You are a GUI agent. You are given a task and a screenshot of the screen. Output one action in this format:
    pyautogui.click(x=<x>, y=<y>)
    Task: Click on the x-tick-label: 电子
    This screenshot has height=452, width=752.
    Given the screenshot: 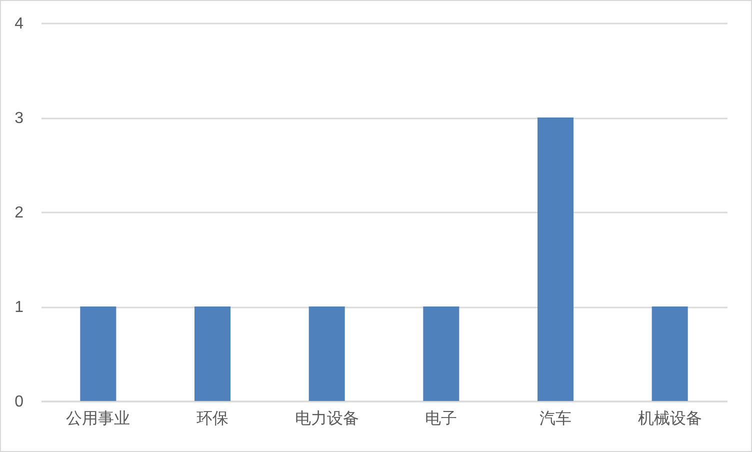 What is the action you would take?
    pyautogui.click(x=441, y=419)
    